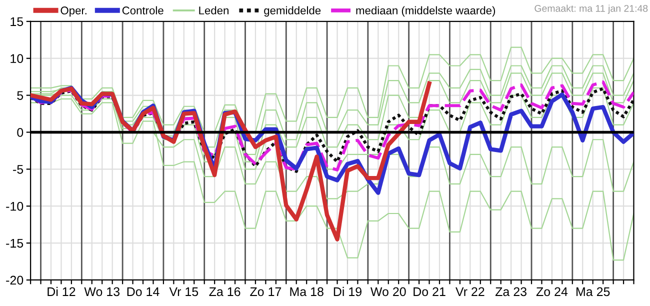 The image size is (650, 306). I want to click on y-tick-label: -15, so click(15, 243).